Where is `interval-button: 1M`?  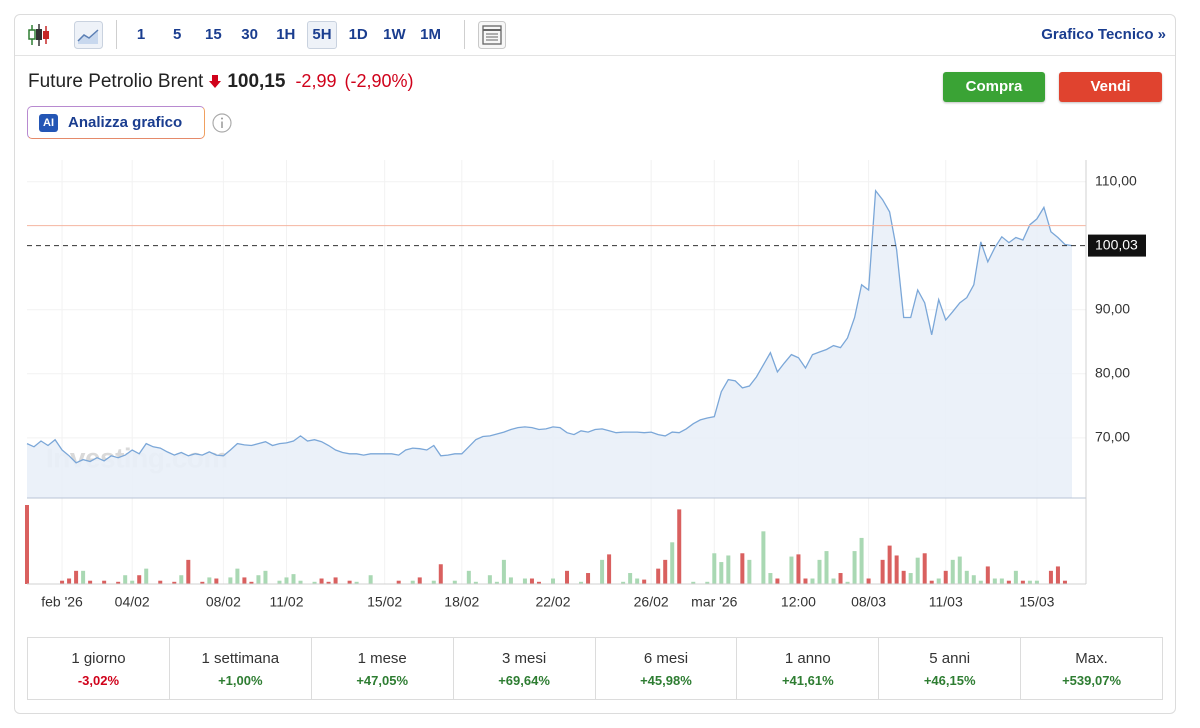 interval-button: 1M is located at coordinates (431, 34).